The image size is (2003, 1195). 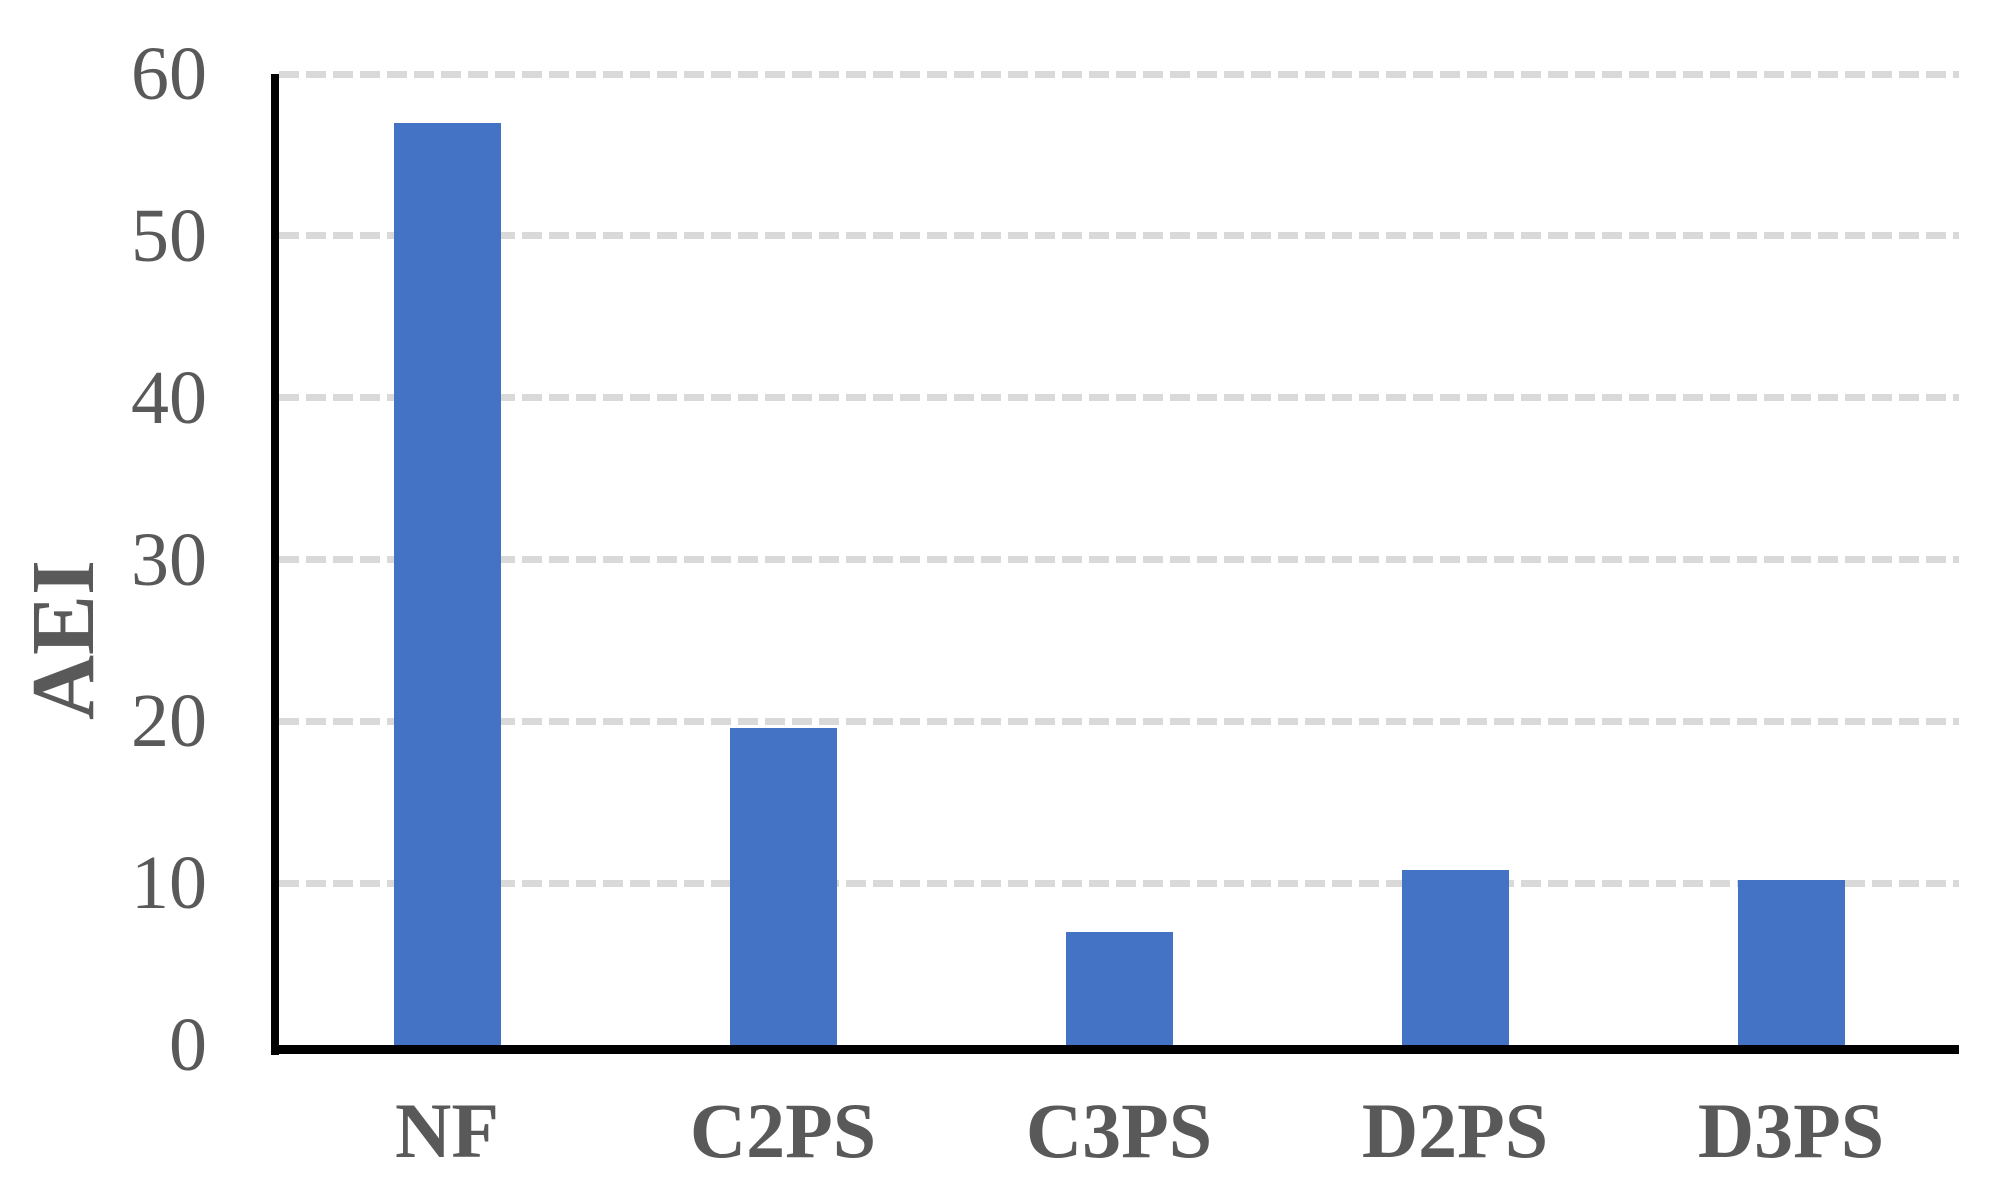 I want to click on x-axis-line, so click(x=1115, y=1049).